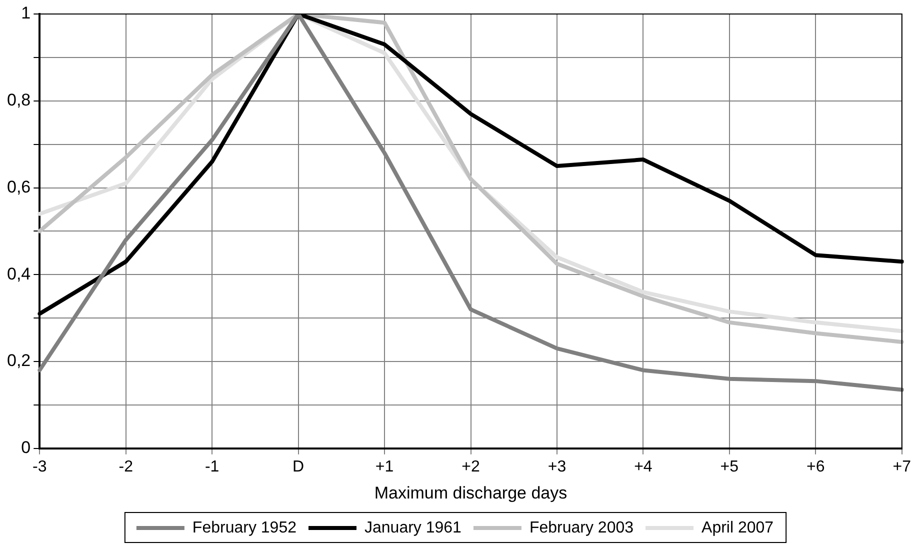 The width and height of the screenshot is (914, 548). What do you see at coordinates (18, 274) in the screenshot?
I see `y-tick-label: 0,4` at bounding box center [18, 274].